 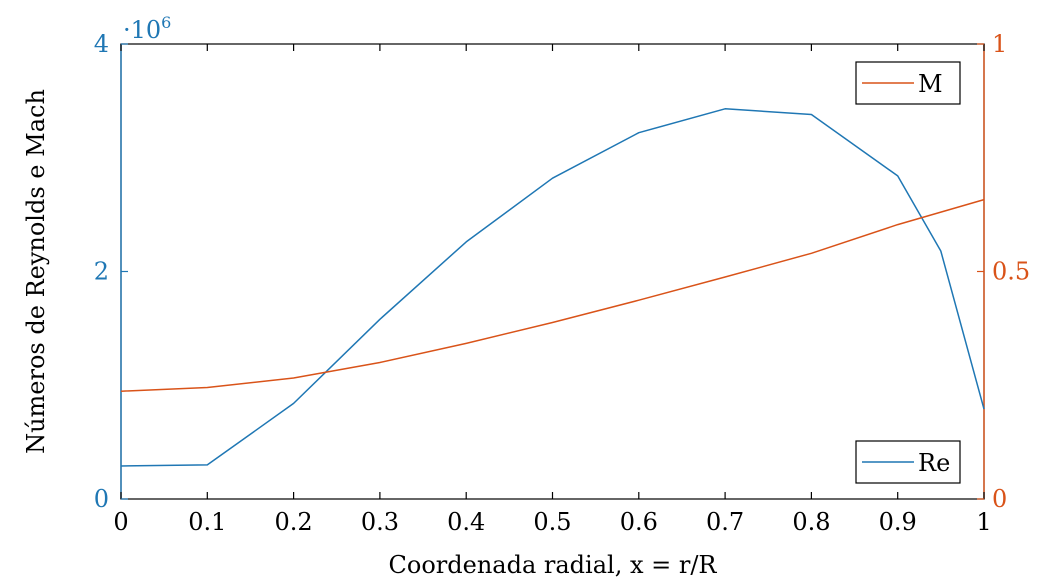 What do you see at coordinates (934, 463) in the screenshot?
I see `legend-label: Re` at bounding box center [934, 463].